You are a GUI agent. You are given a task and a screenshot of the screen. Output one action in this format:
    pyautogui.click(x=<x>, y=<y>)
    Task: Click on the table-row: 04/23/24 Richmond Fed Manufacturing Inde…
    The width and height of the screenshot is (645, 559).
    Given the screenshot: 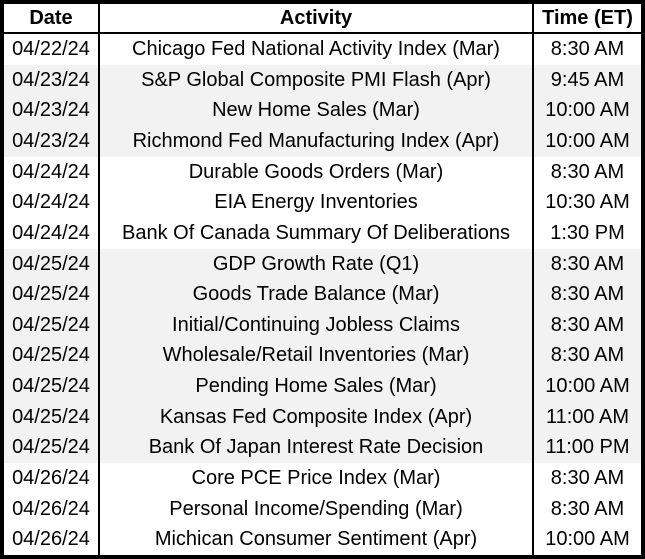 What is the action you would take?
    pyautogui.click(x=322, y=141)
    